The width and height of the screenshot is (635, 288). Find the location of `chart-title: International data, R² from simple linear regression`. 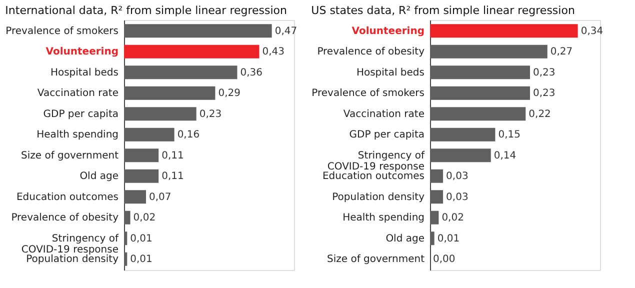

chart-title: International data, R² from simple linear regression is located at coordinates (146, 10).